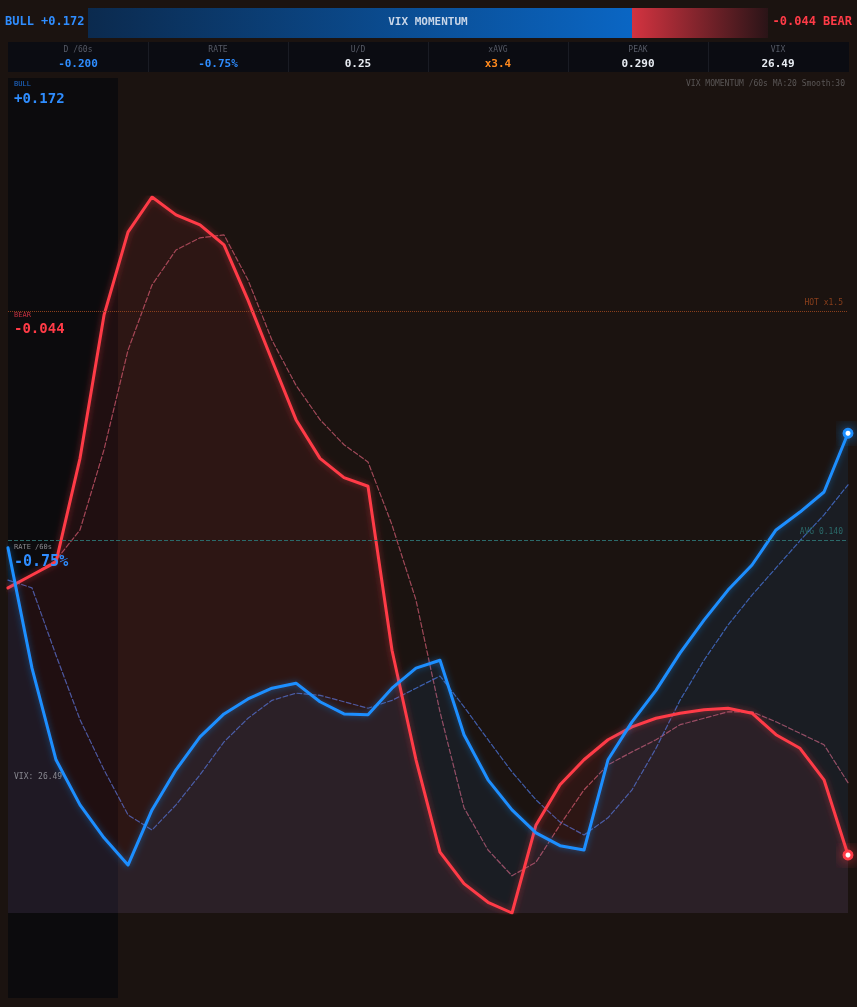 This screenshot has height=1007, width=857. I want to click on text: 0.290, so click(638, 63).